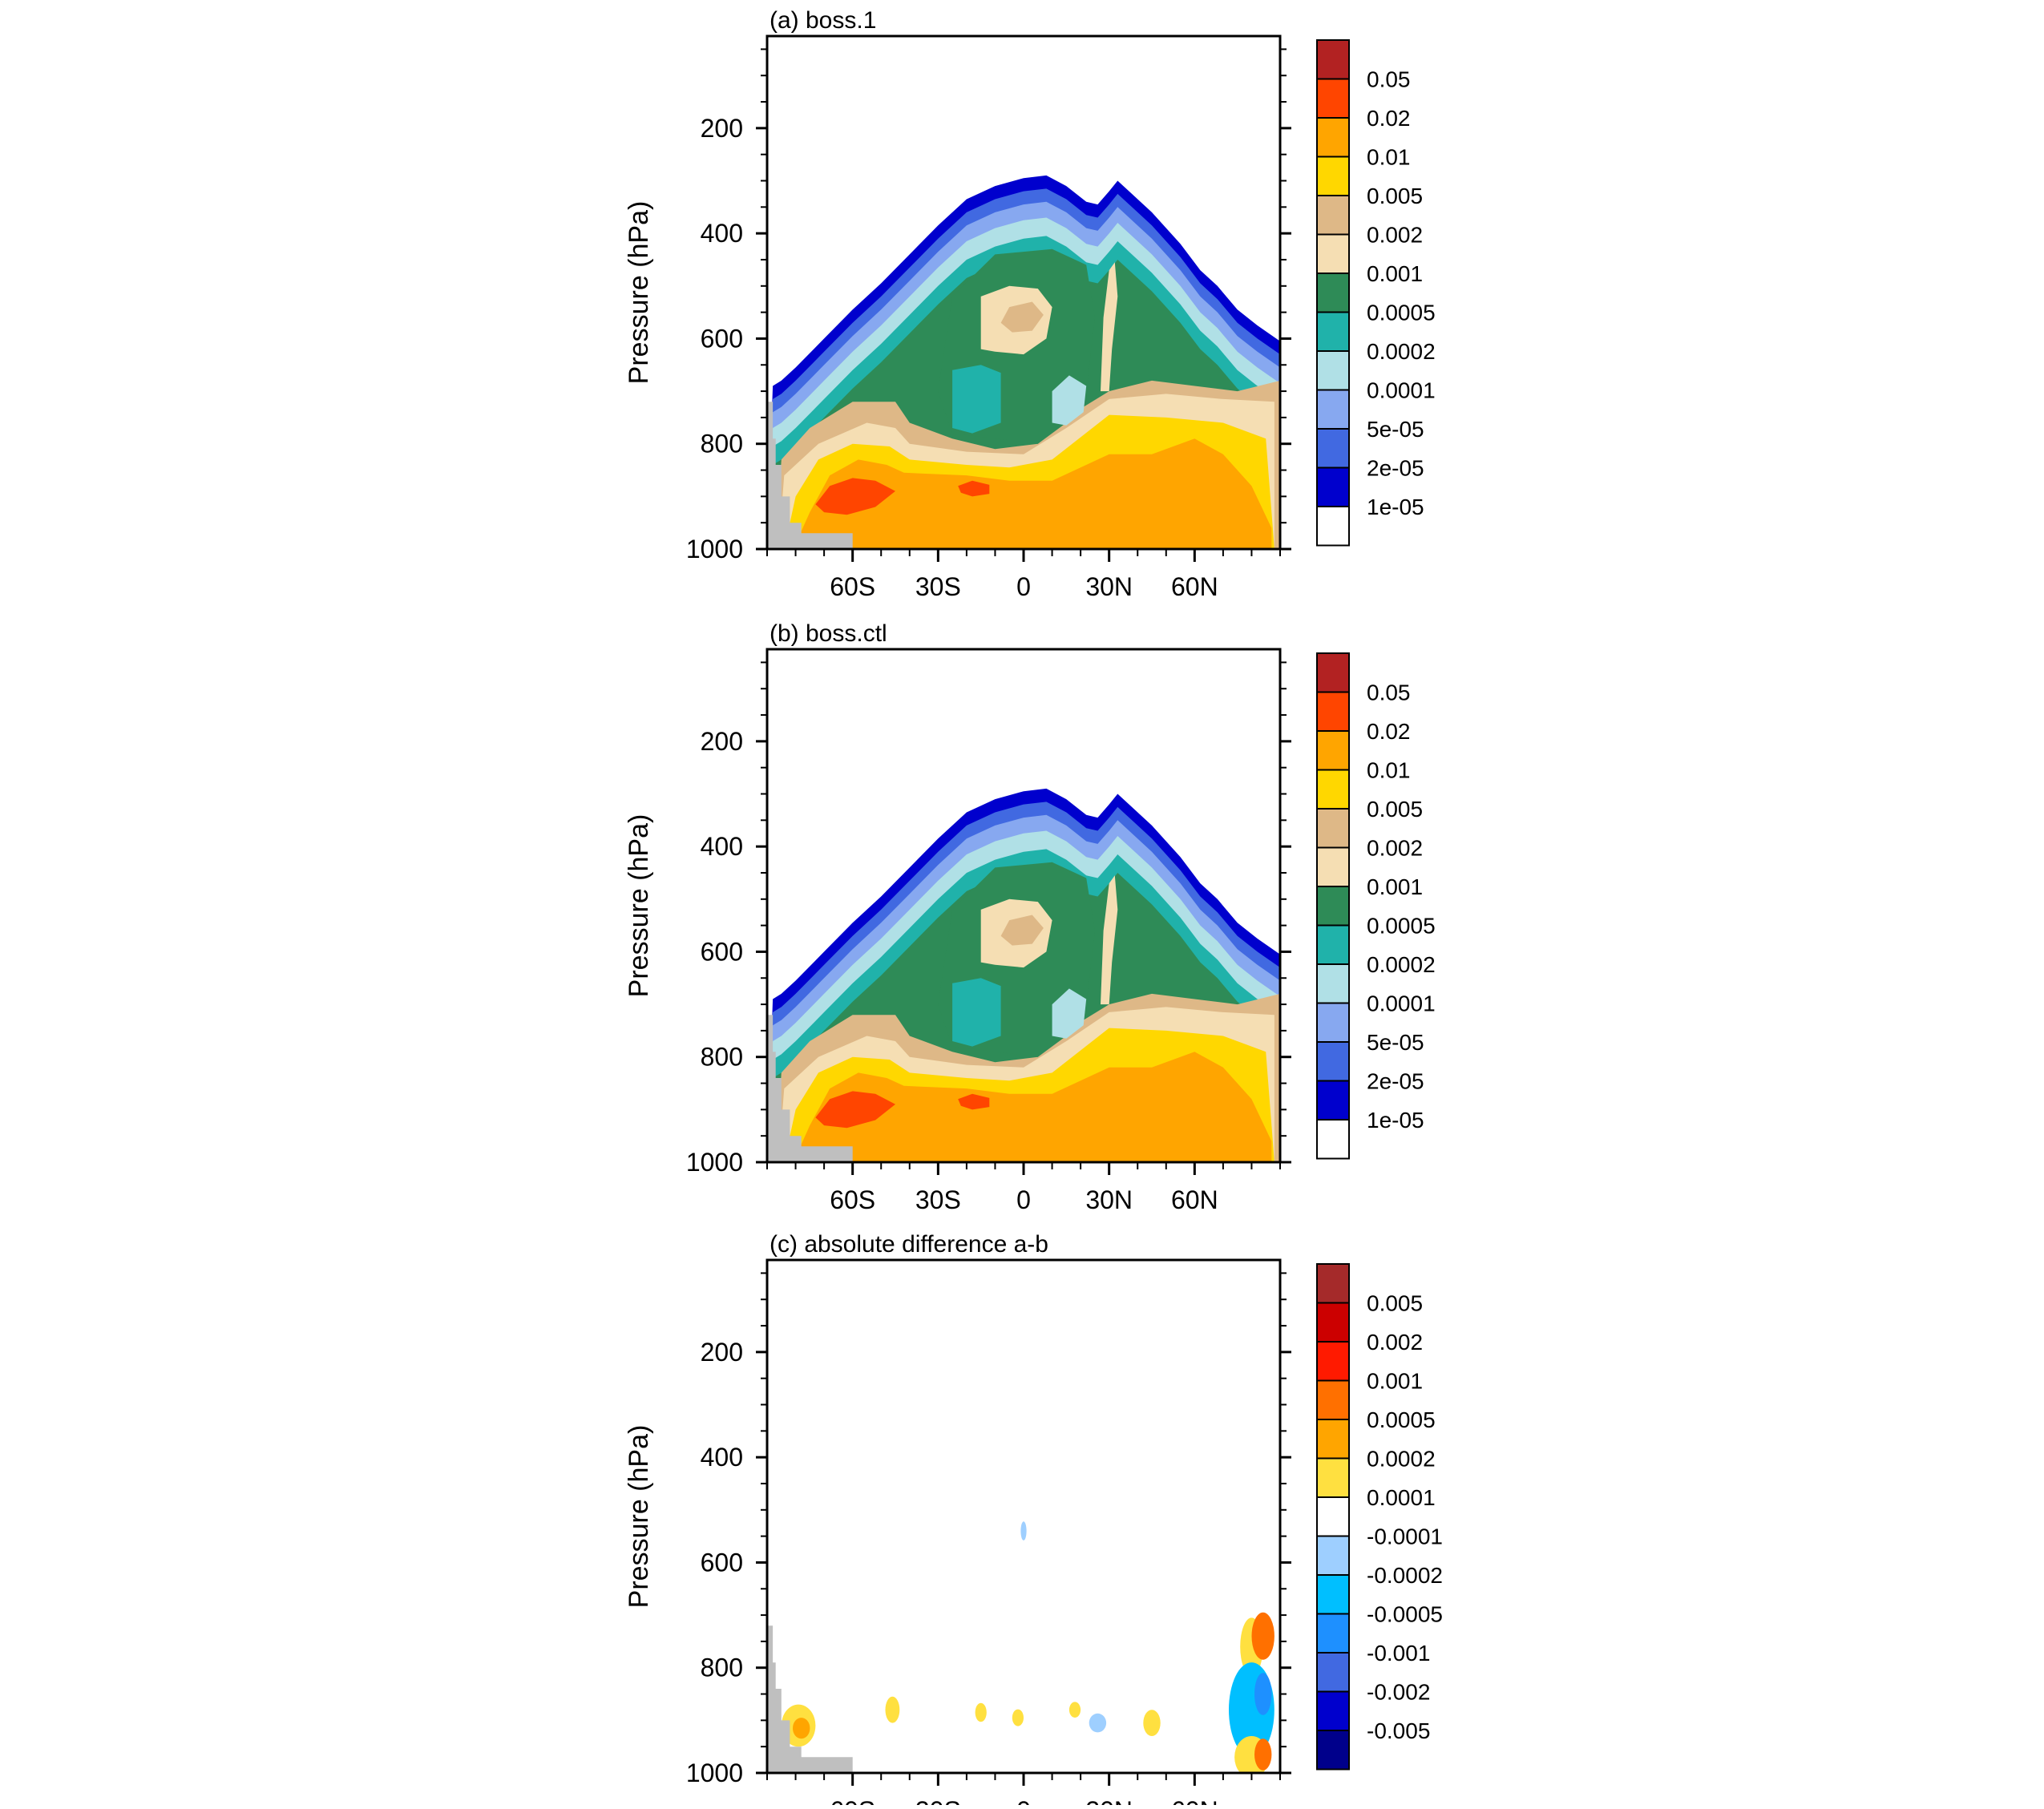 The height and width of the screenshot is (1809, 2044). What do you see at coordinates (852, 1800) in the screenshot?
I see `x-tick-label: 60S` at bounding box center [852, 1800].